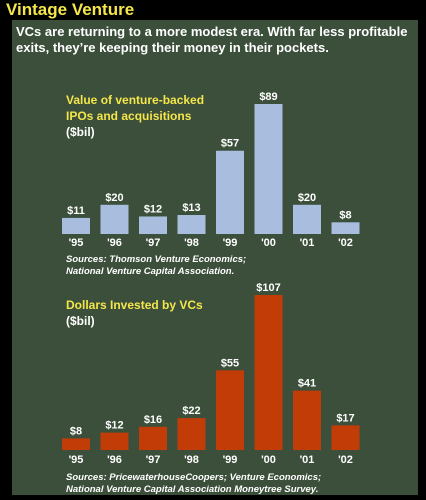 The image size is (426, 500). Describe the element at coordinates (345, 418) in the screenshot. I see `bar-value-label: $17` at that location.